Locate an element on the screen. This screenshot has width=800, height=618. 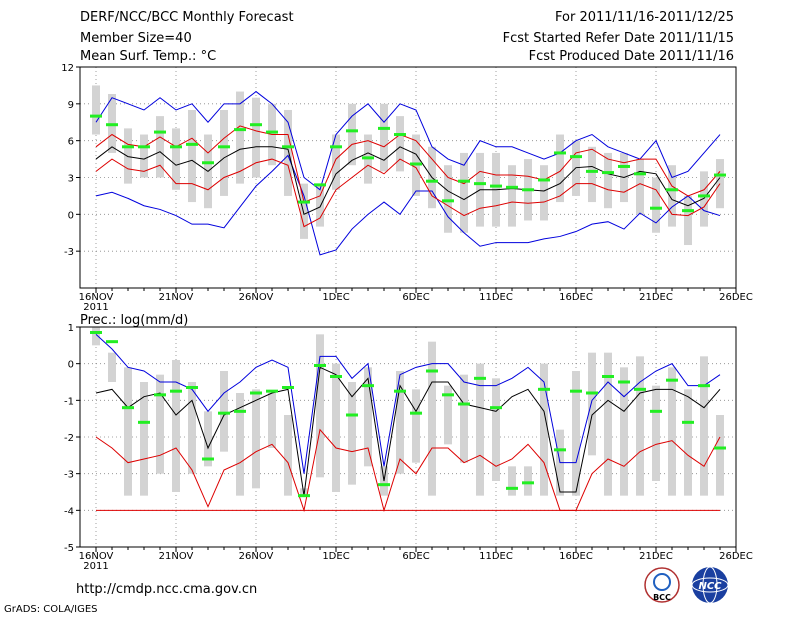
temp-y-tick-label: 9 is located at coordinates (71, 105).